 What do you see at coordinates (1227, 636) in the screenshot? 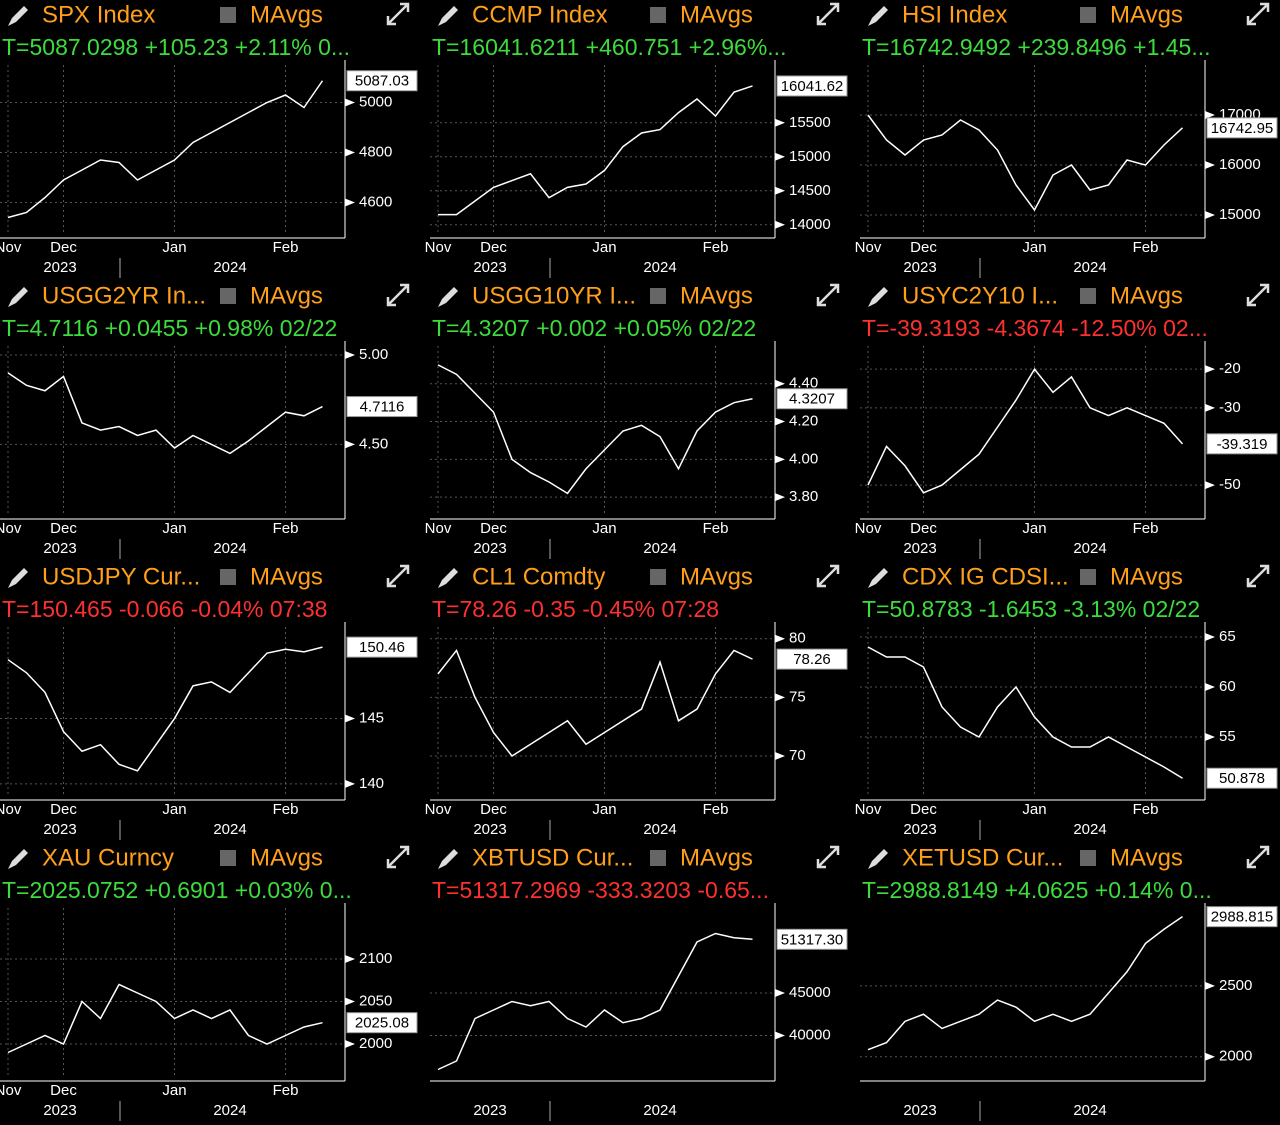
I see `y-tick-label: 65` at bounding box center [1227, 636].